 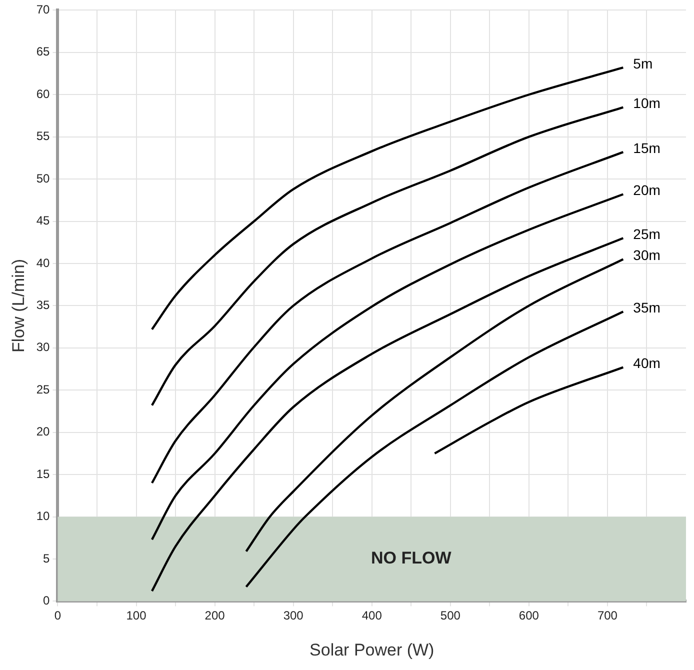 I want to click on series-label: 40m, so click(x=646, y=363).